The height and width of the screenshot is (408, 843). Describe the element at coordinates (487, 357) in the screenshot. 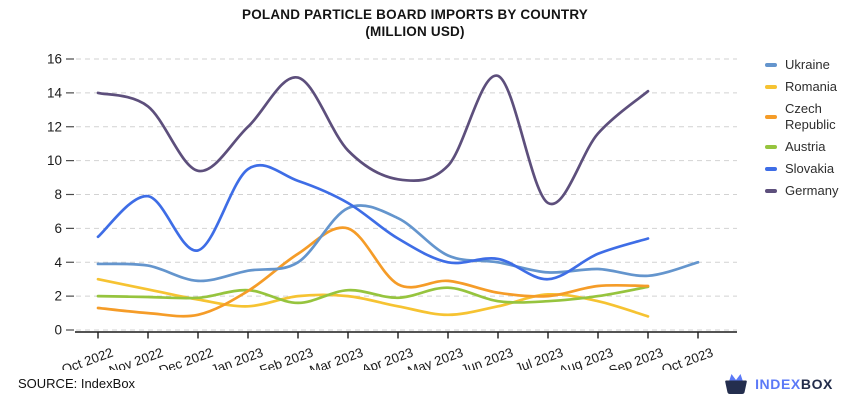

I see `x-axis-label-jun-2023: Jun 2023` at that location.